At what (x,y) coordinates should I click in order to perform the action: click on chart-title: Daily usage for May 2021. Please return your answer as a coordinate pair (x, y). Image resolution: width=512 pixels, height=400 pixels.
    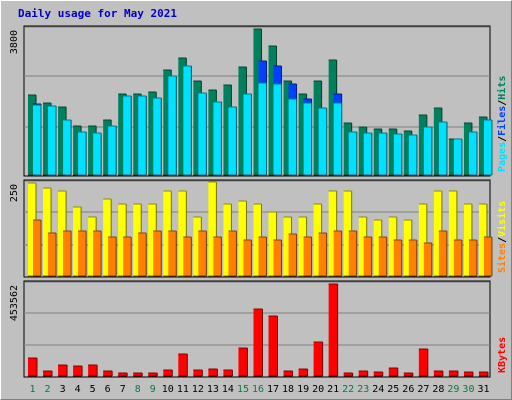
    Looking at the image, I should click on (97, 13).